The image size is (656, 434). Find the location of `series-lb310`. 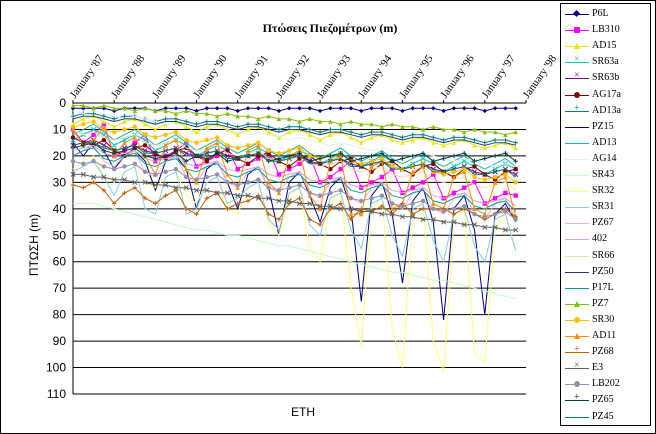

series-lb310 is located at coordinates (294, 163).